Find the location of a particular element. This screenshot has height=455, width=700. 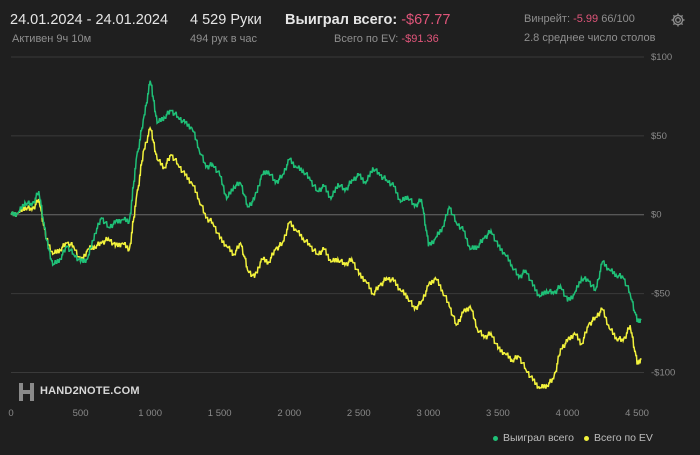

brand-logo: HAND2NOTE.COM is located at coordinates (79, 392).